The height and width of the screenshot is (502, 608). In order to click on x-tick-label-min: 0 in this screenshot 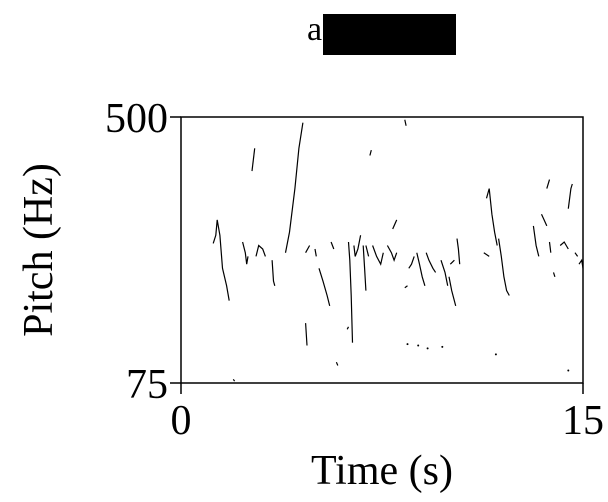, I will do `click(181, 421)`.